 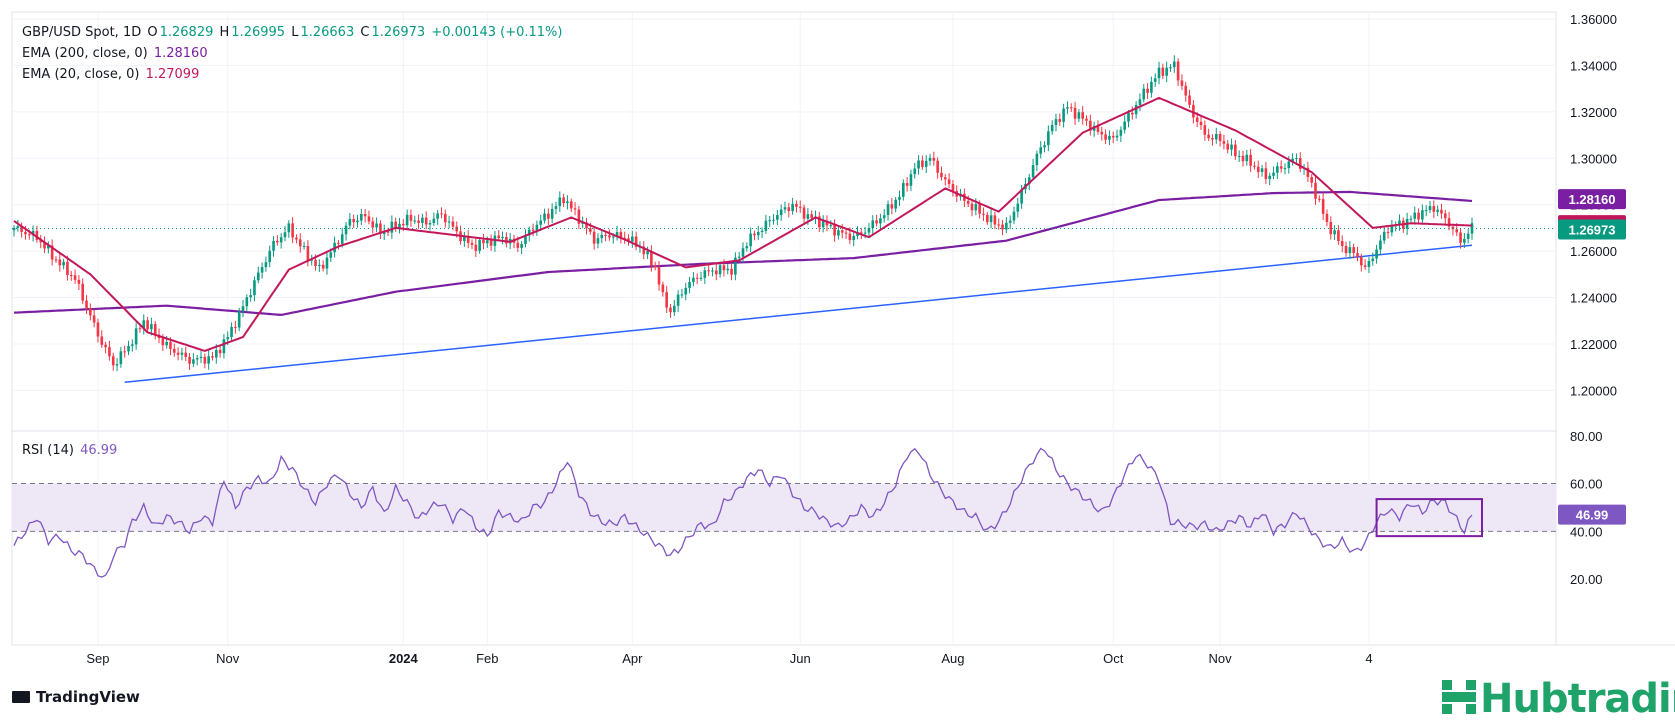 What do you see at coordinates (1586, 579) in the screenshot?
I see `rsi-tick-label: 20.00` at bounding box center [1586, 579].